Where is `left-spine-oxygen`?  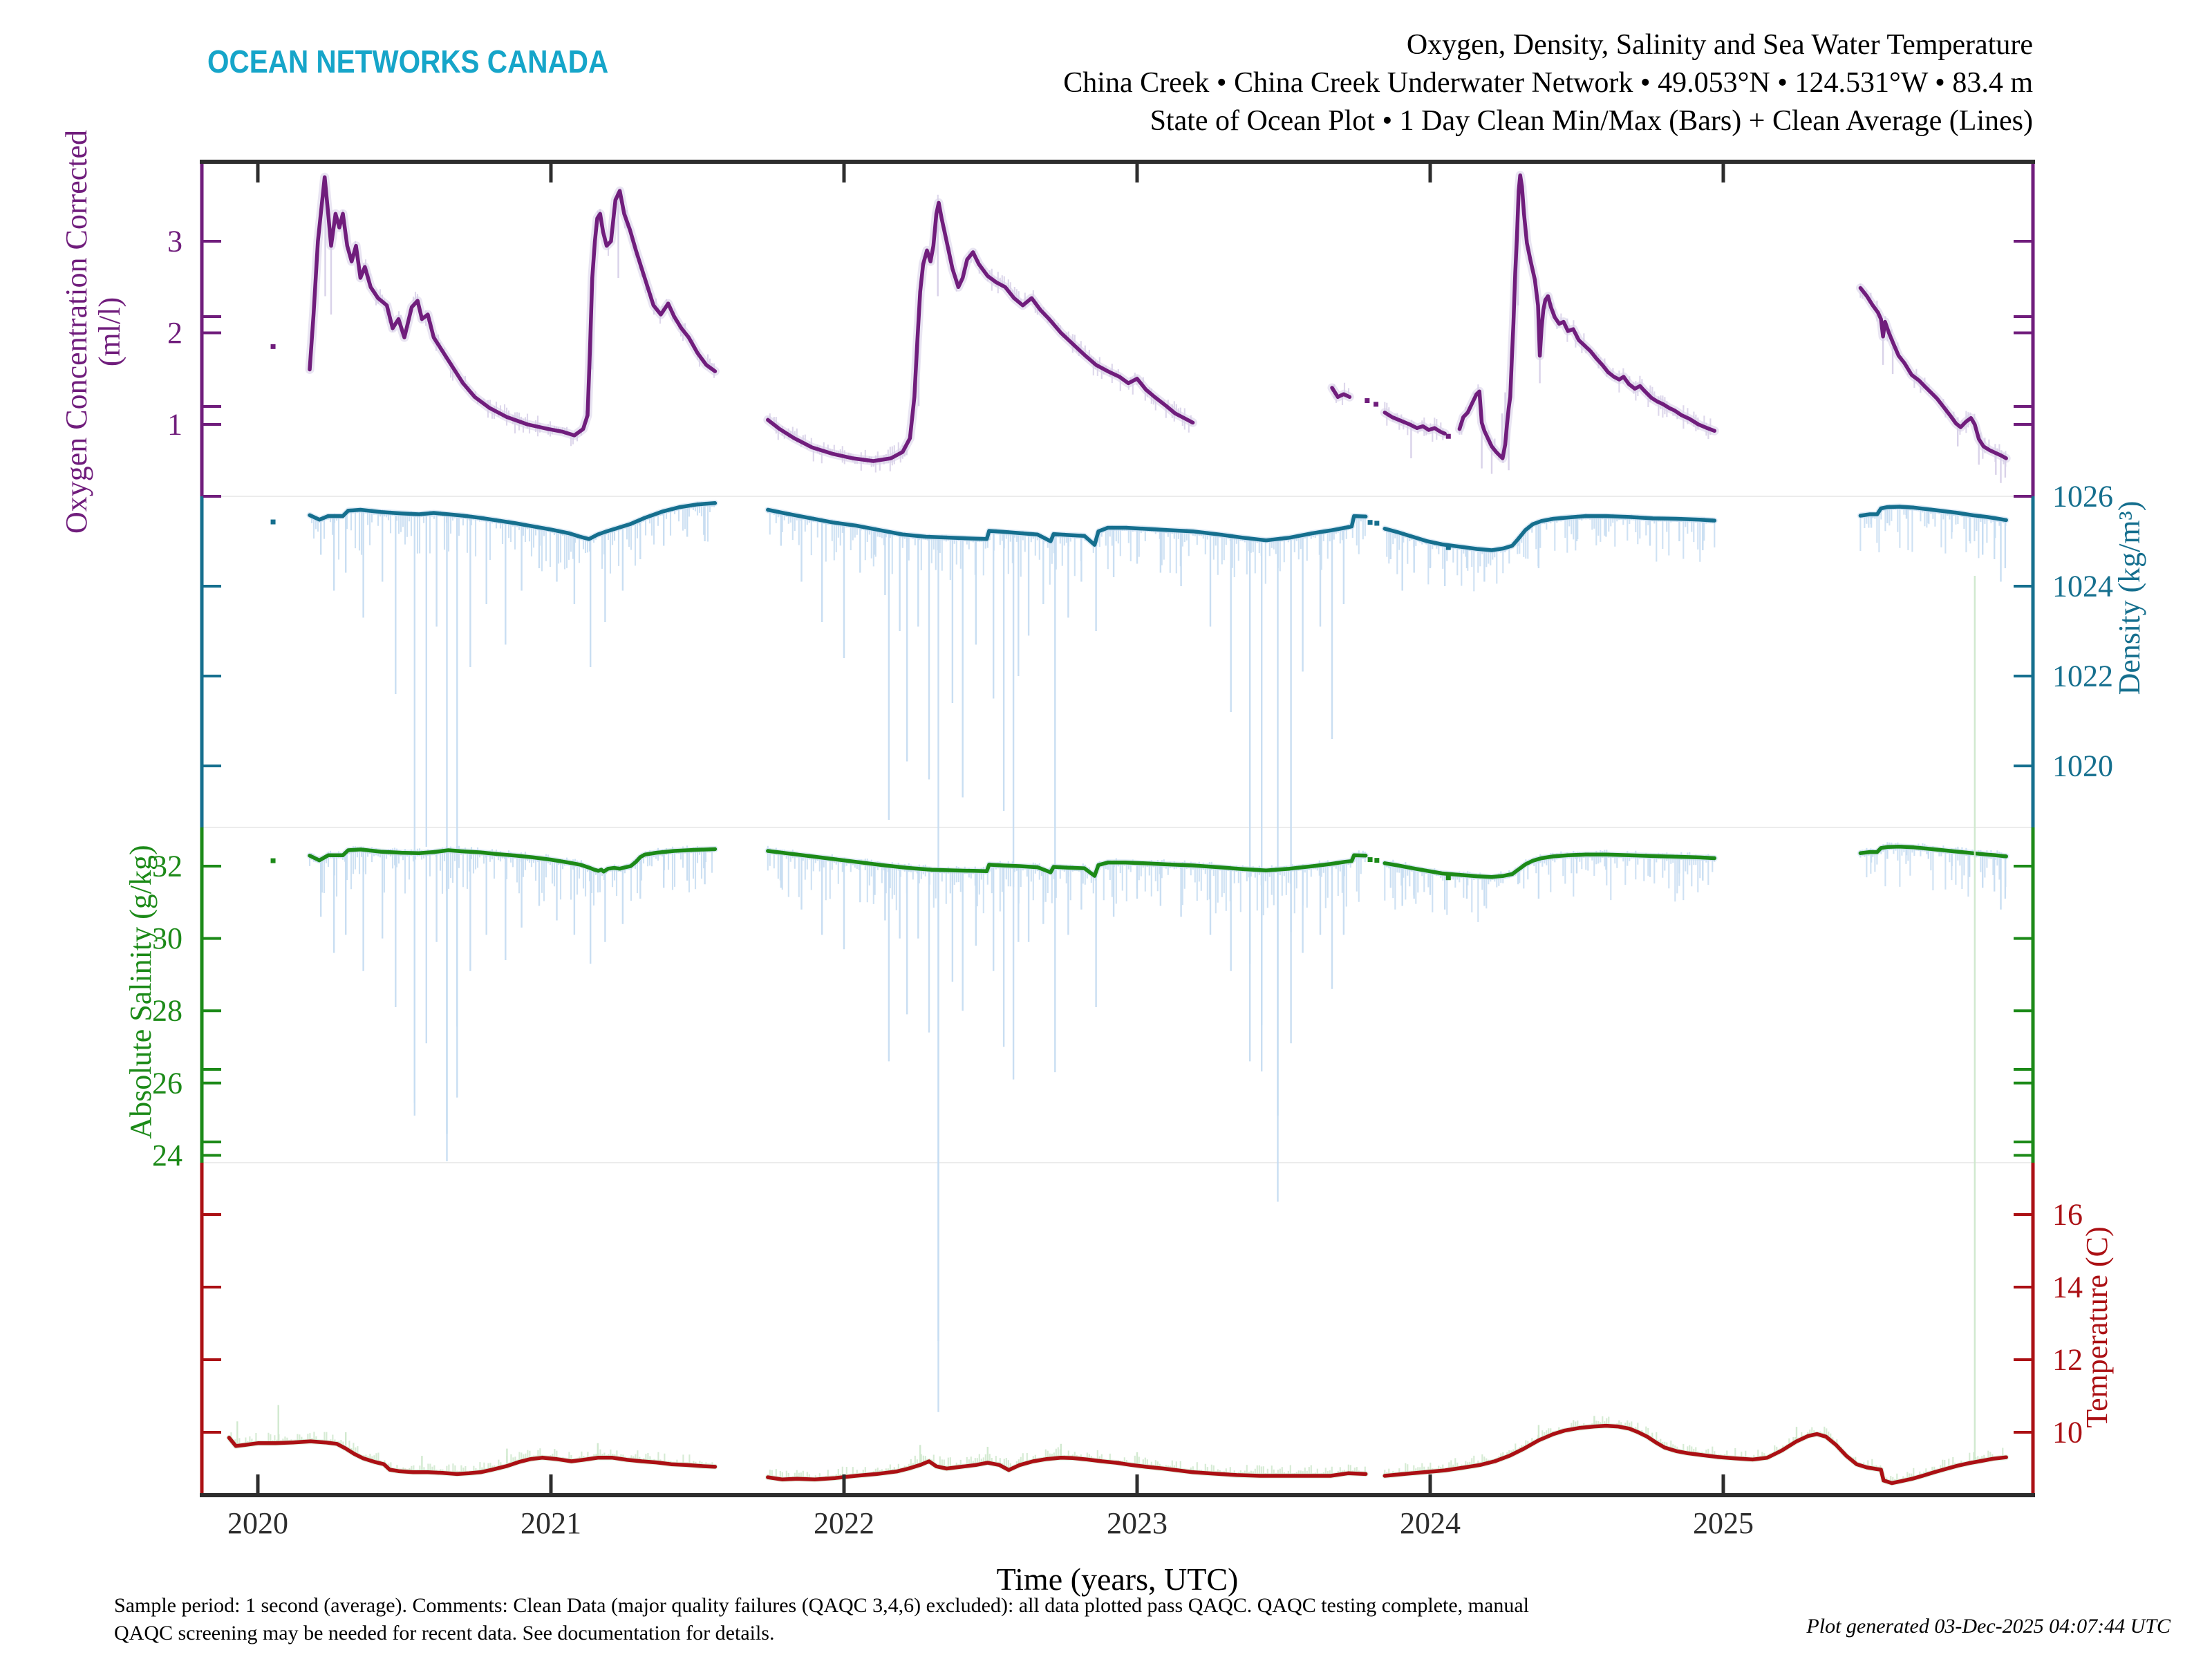
left-spine-oxygen is located at coordinates (202, 329).